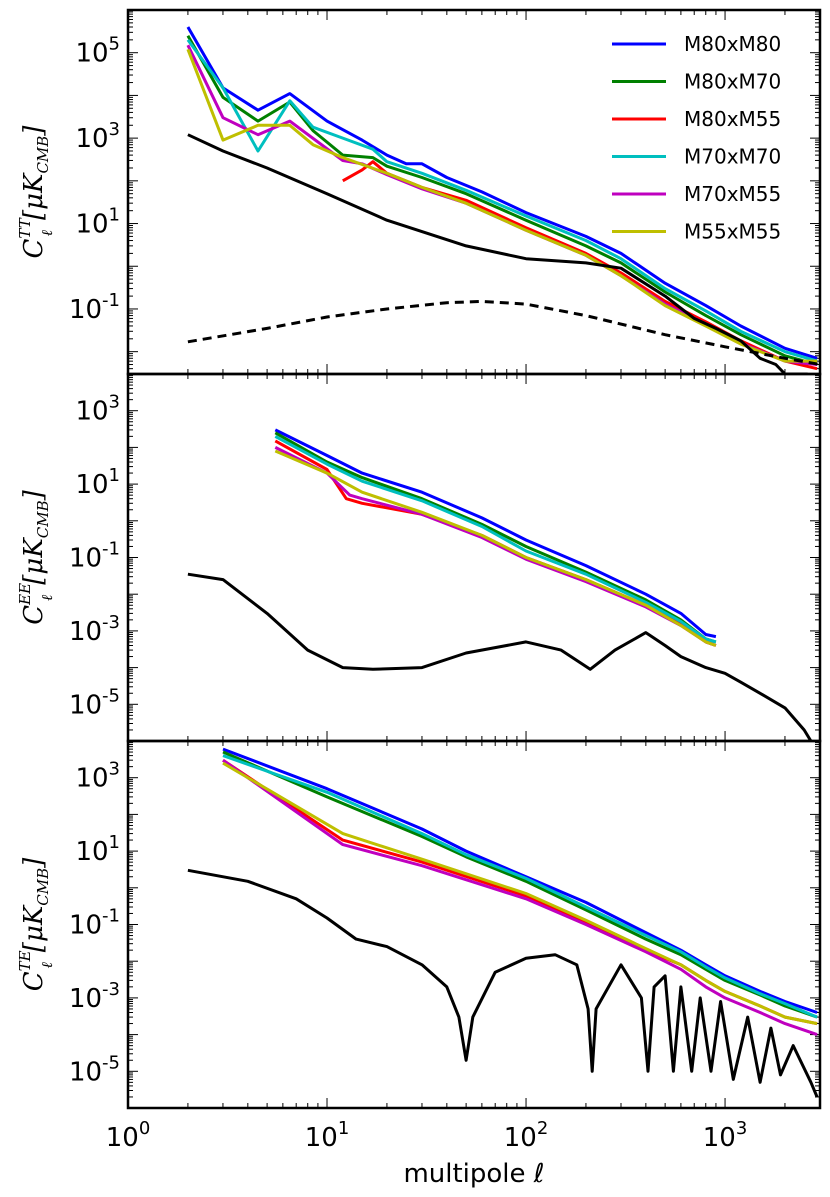 The width and height of the screenshot is (830, 1197). What do you see at coordinates (36, 924) in the screenshot?
I see `y-axis-label: CTE ℓ[μKCMB]` at bounding box center [36, 924].